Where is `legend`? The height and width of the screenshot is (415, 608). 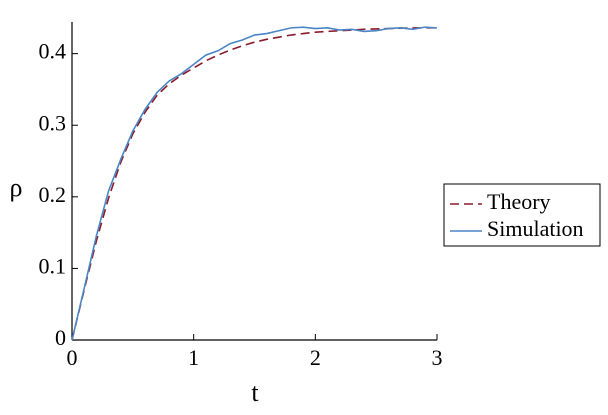 legend is located at coordinates (522, 215).